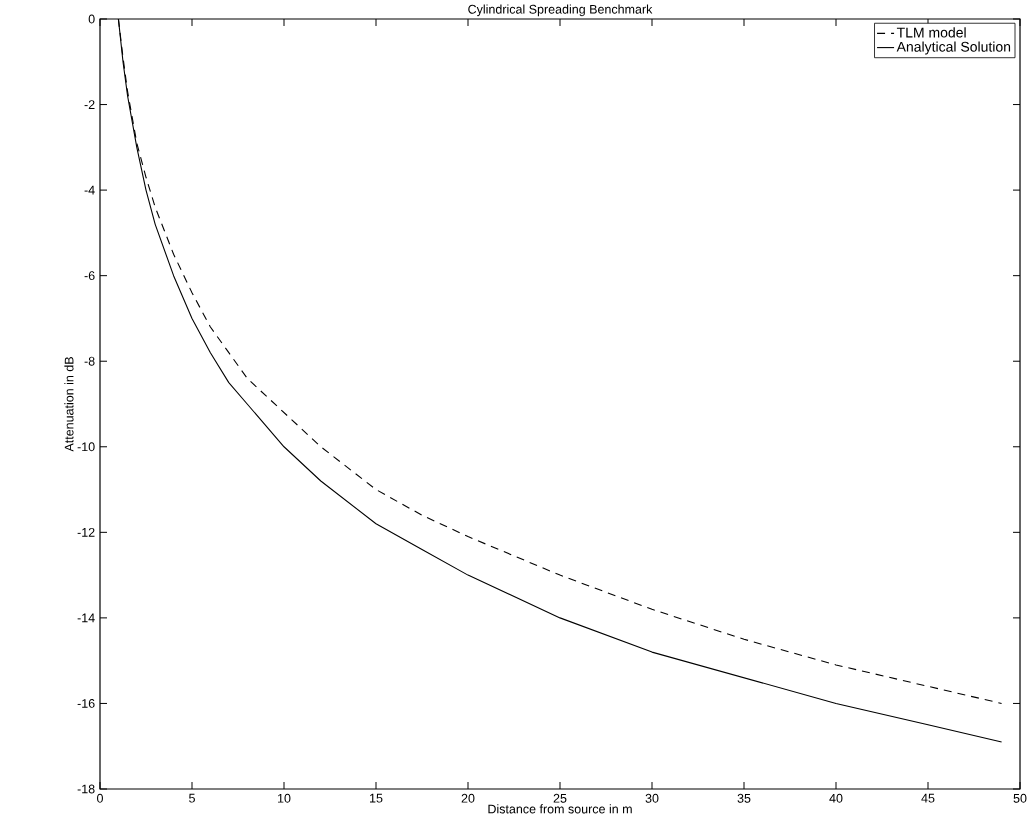 The height and width of the screenshot is (819, 1031). Describe the element at coordinates (836, 798) in the screenshot. I see `x-tick-label: 40` at that location.